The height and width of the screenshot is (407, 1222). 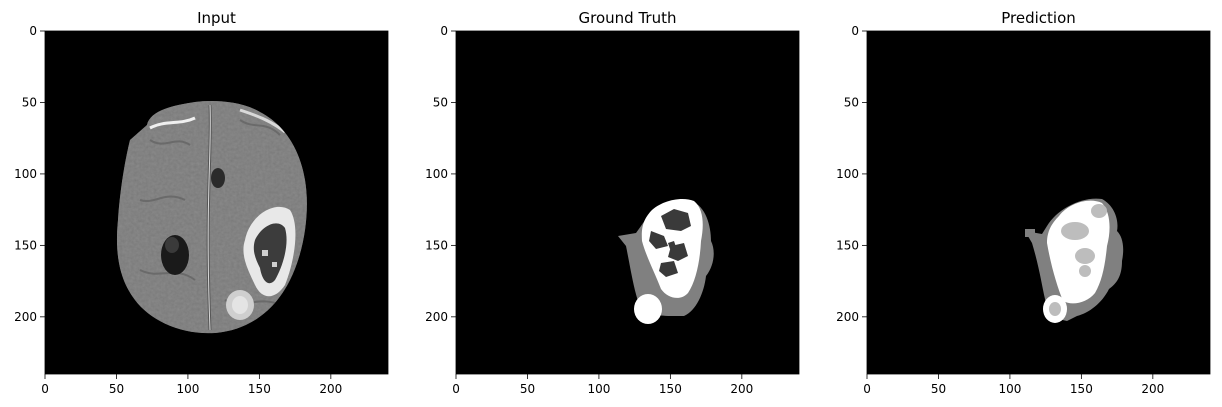 I want to click on brain-slice-image, so click(x=211, y=217).